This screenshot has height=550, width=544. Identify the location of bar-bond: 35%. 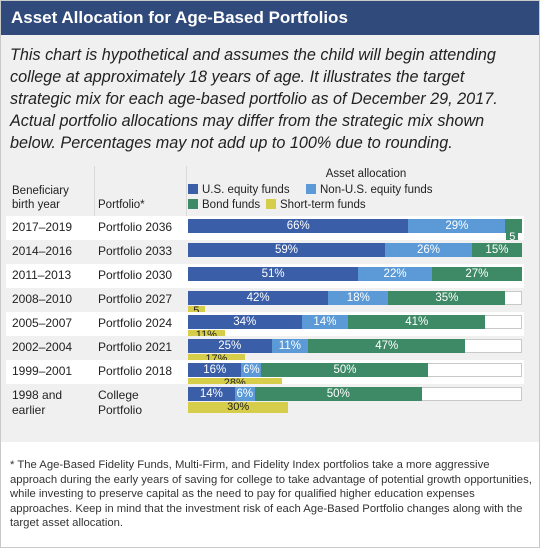
(447, 298).